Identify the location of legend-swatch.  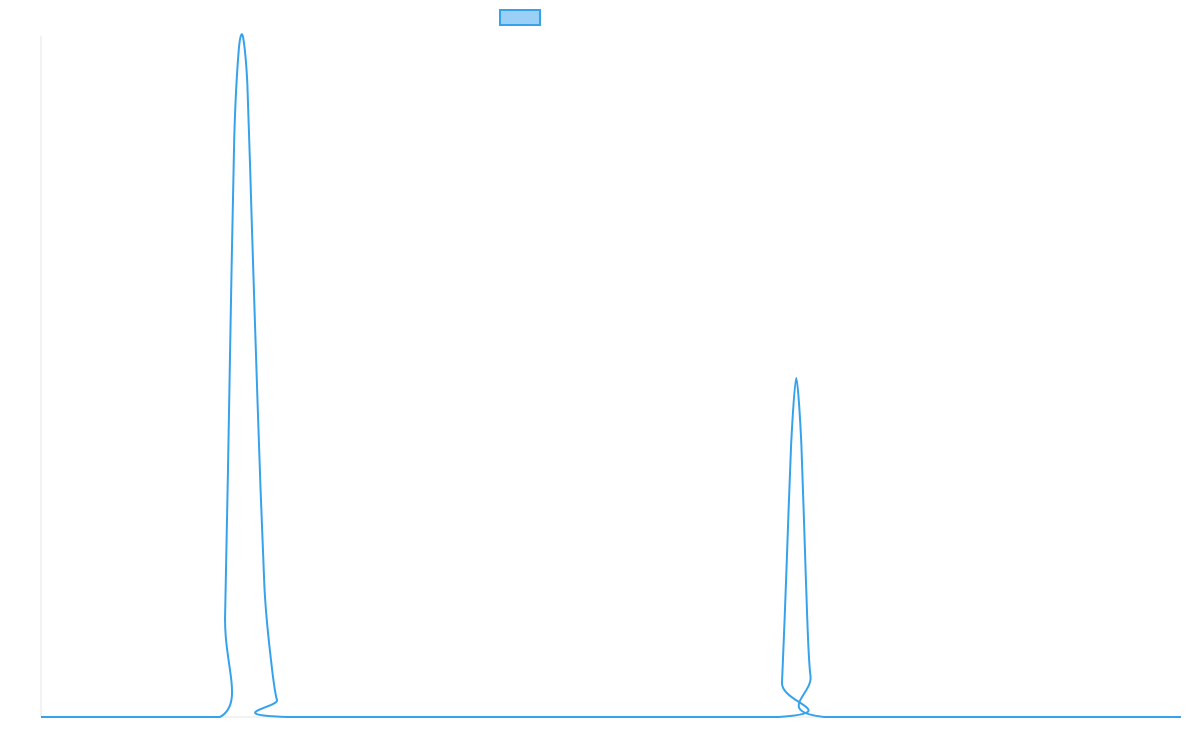
(520, 17).